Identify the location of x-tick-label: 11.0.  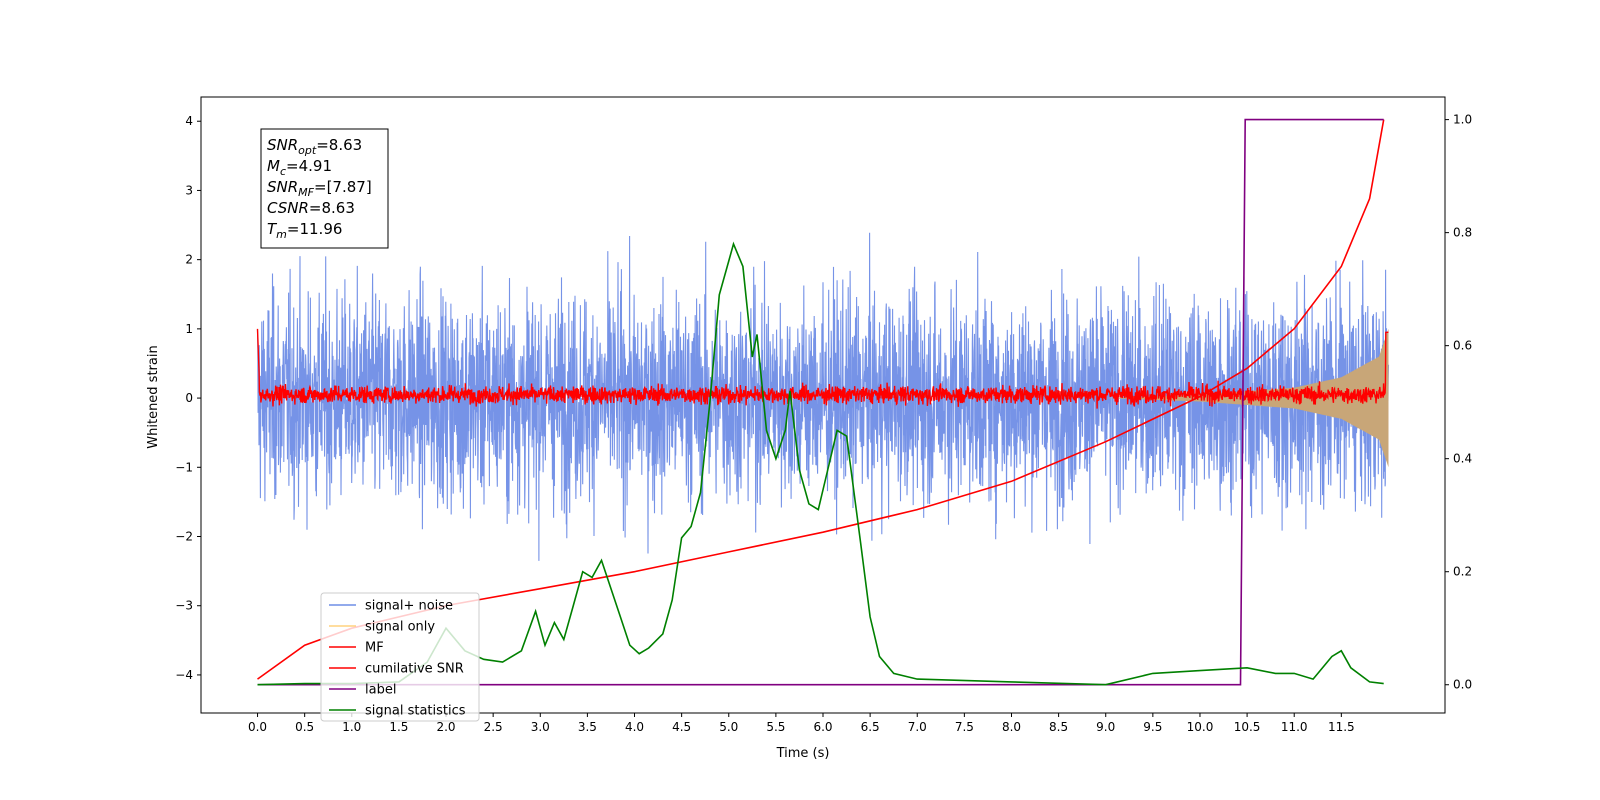
(1294, 727).